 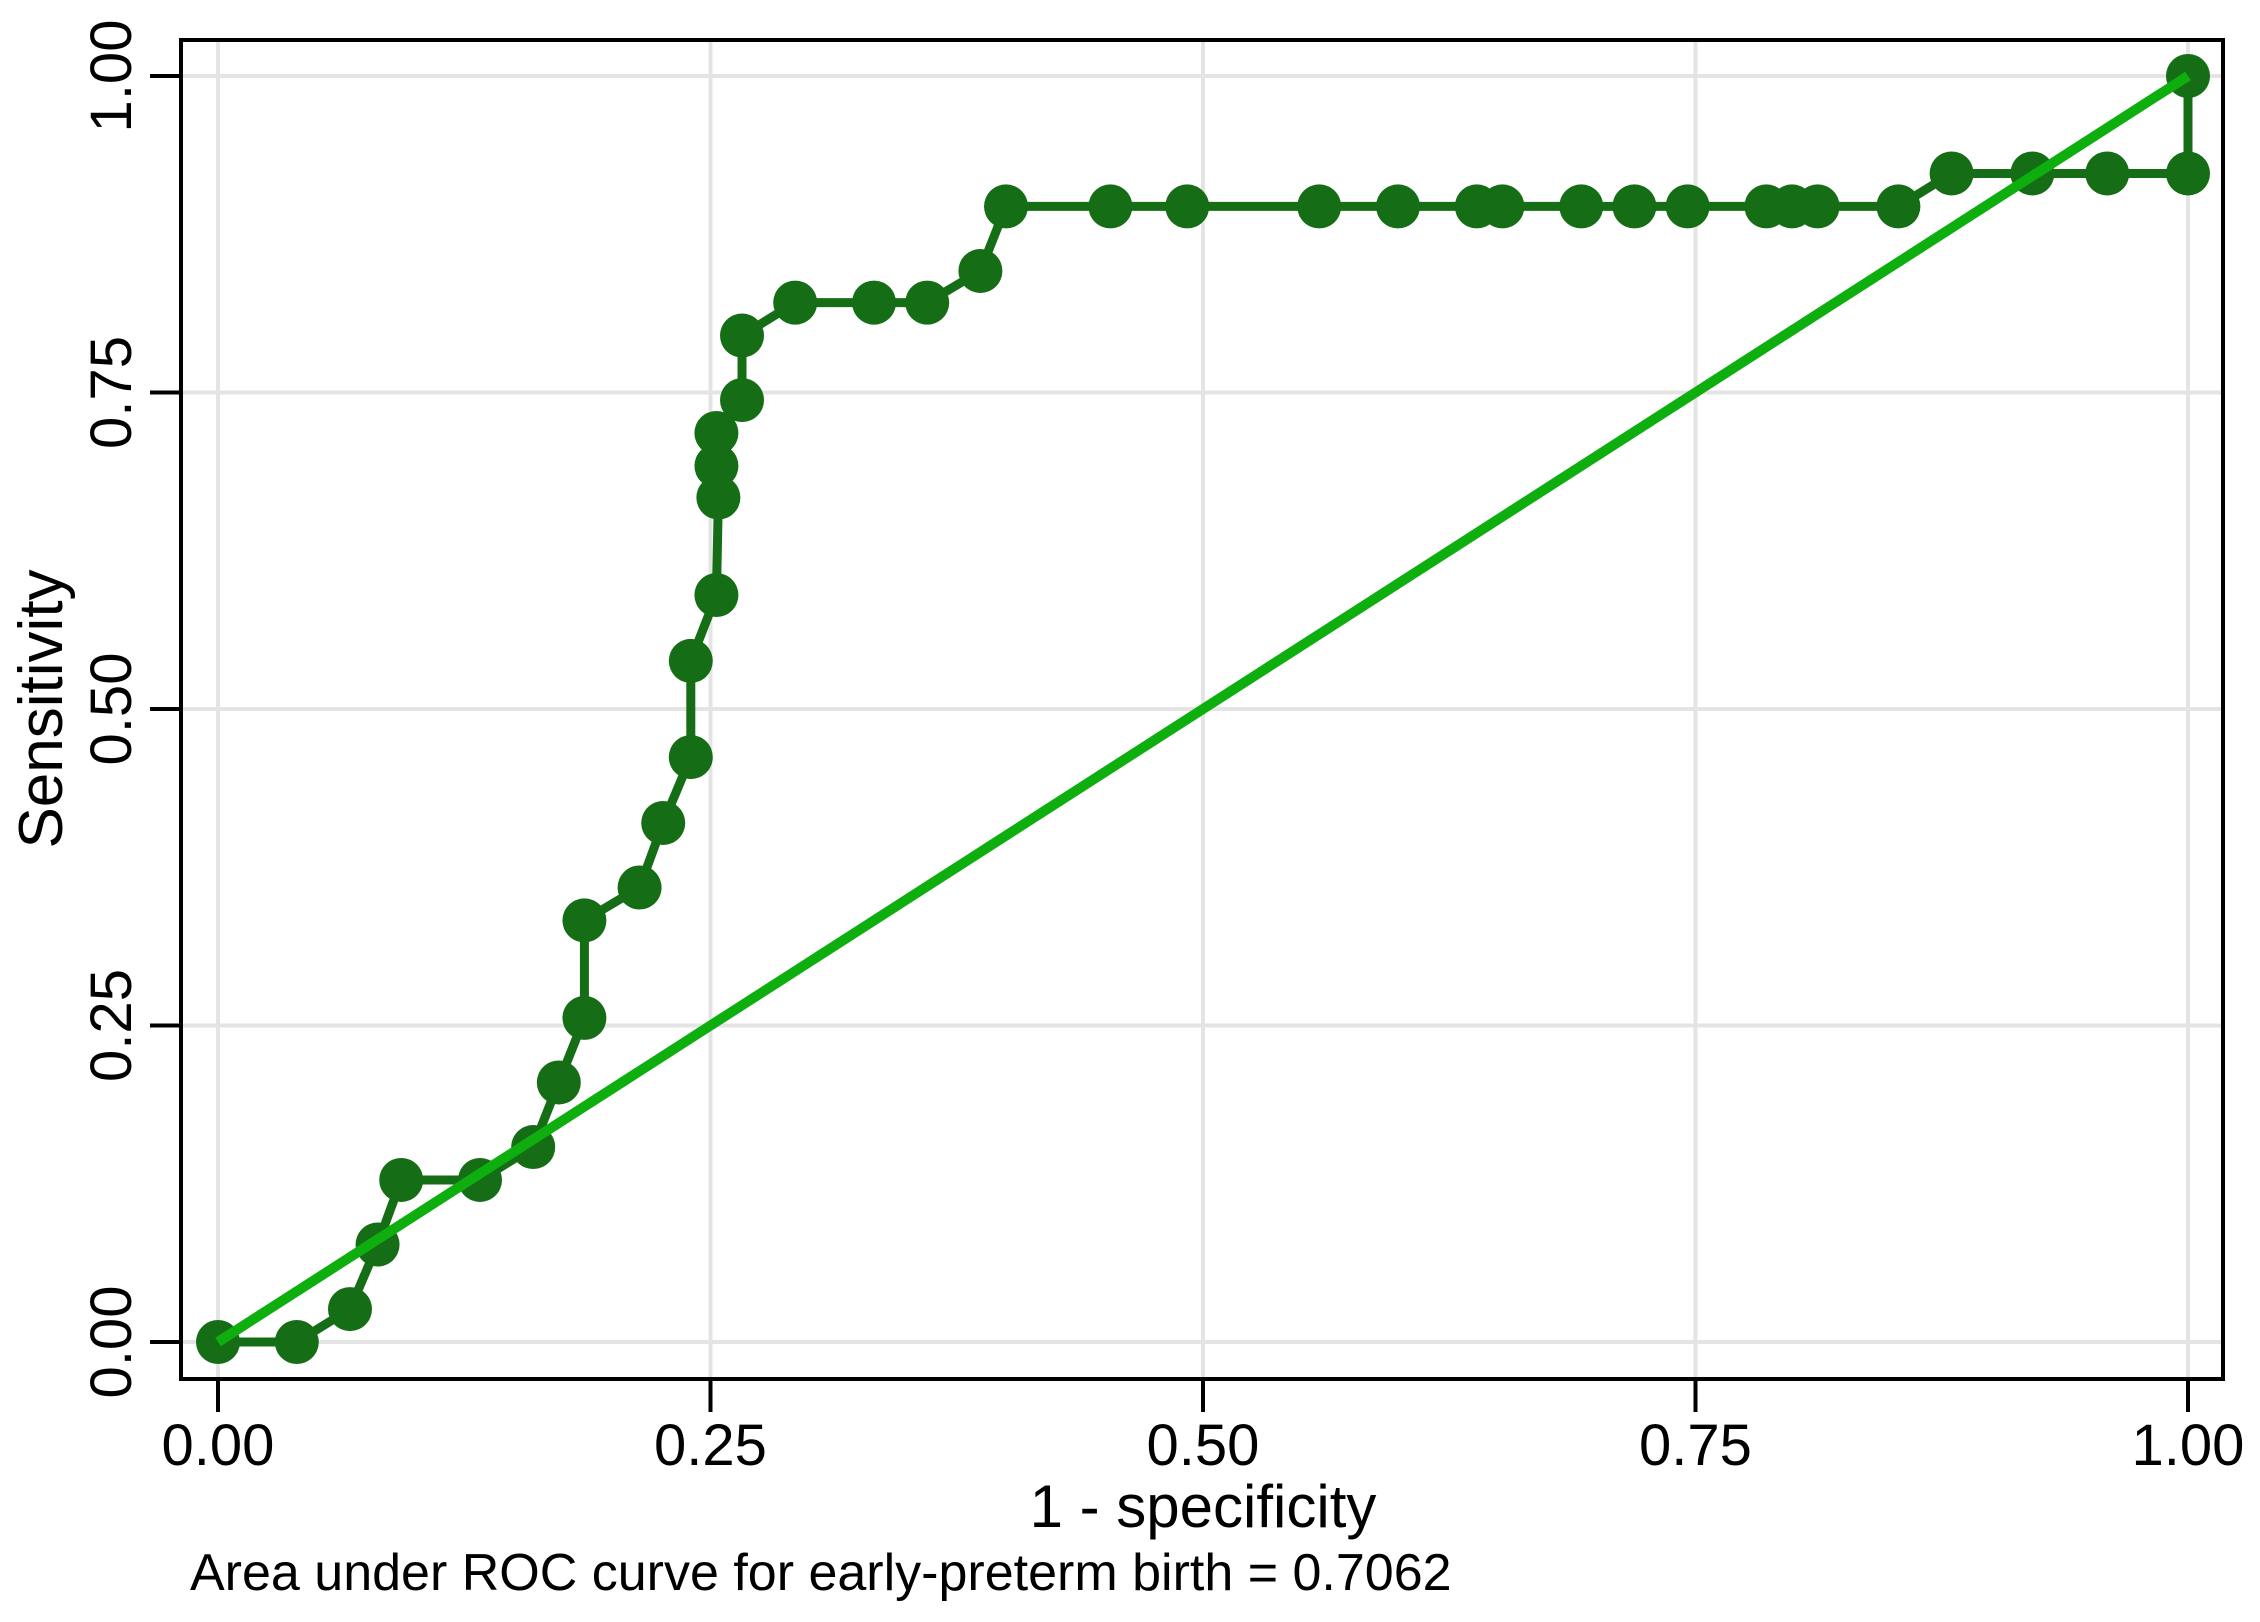 I want to click on y-axis-tick-label: 0.75, so click(x=111, y=392).